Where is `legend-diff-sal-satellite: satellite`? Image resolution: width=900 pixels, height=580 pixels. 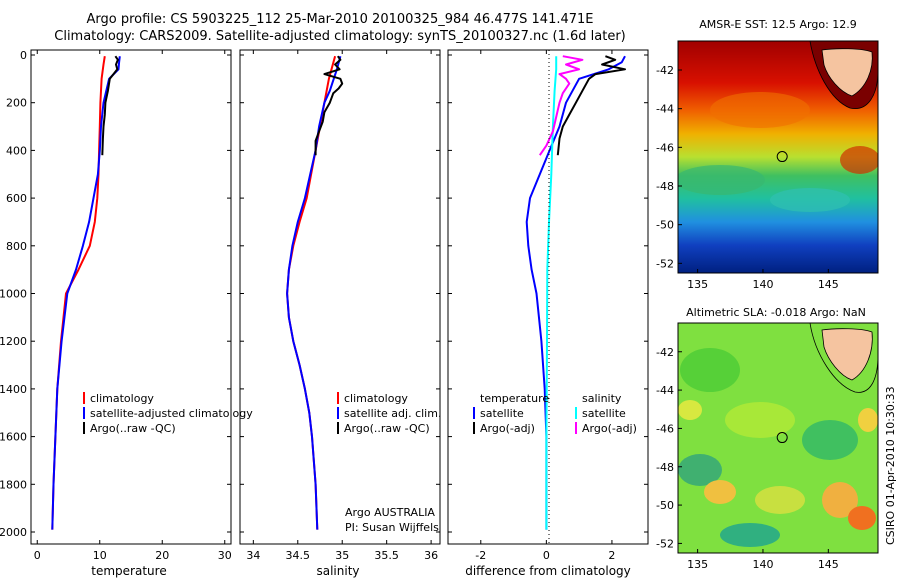 legend-diff-sal-satellite: satellite is located at coordinates (604, 413).